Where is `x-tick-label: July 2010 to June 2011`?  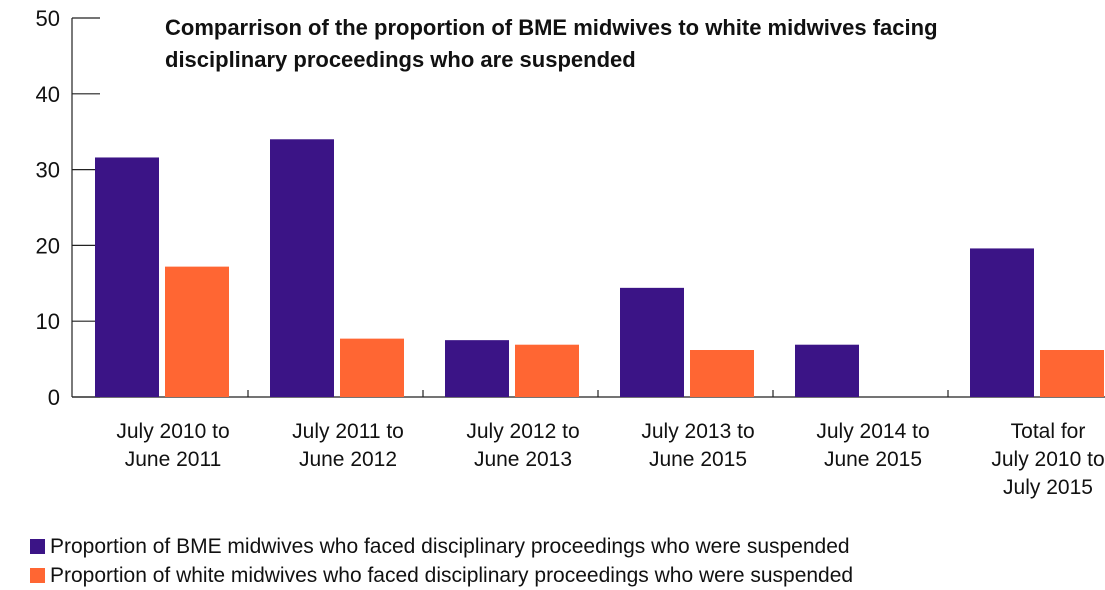
x-tick-label: July 2010 to June 2011 is located at coordinates (172, 445).